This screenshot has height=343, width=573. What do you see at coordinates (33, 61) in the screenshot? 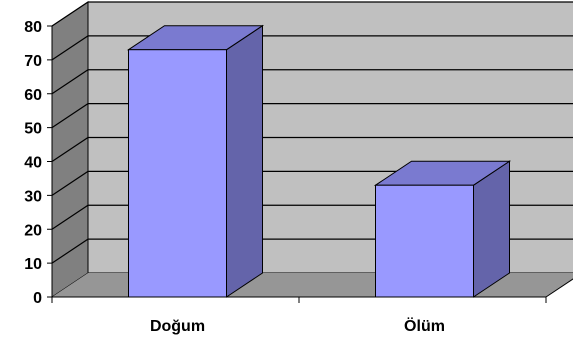
I see `y-tick-label: 70` at bounding box center [33, 61].